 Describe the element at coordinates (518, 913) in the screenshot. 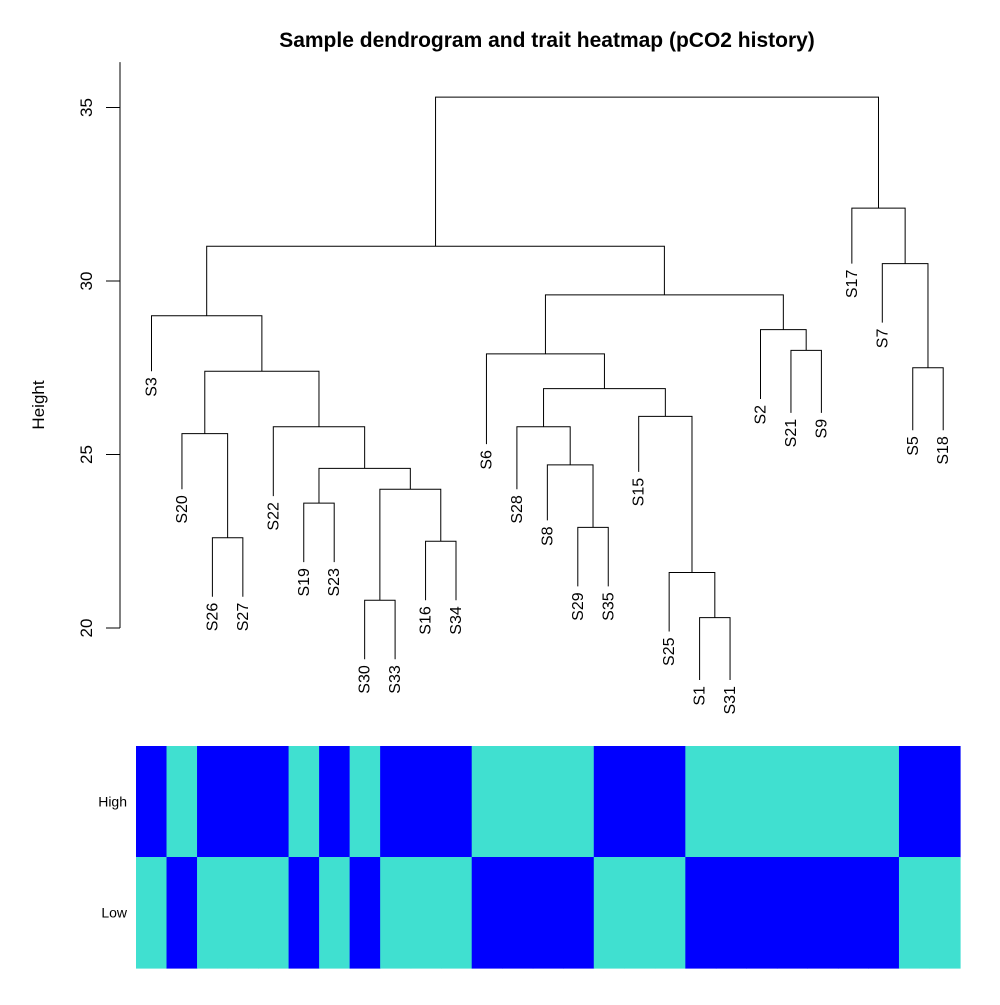

I see `heatmap-cell-low-S28` at that location.